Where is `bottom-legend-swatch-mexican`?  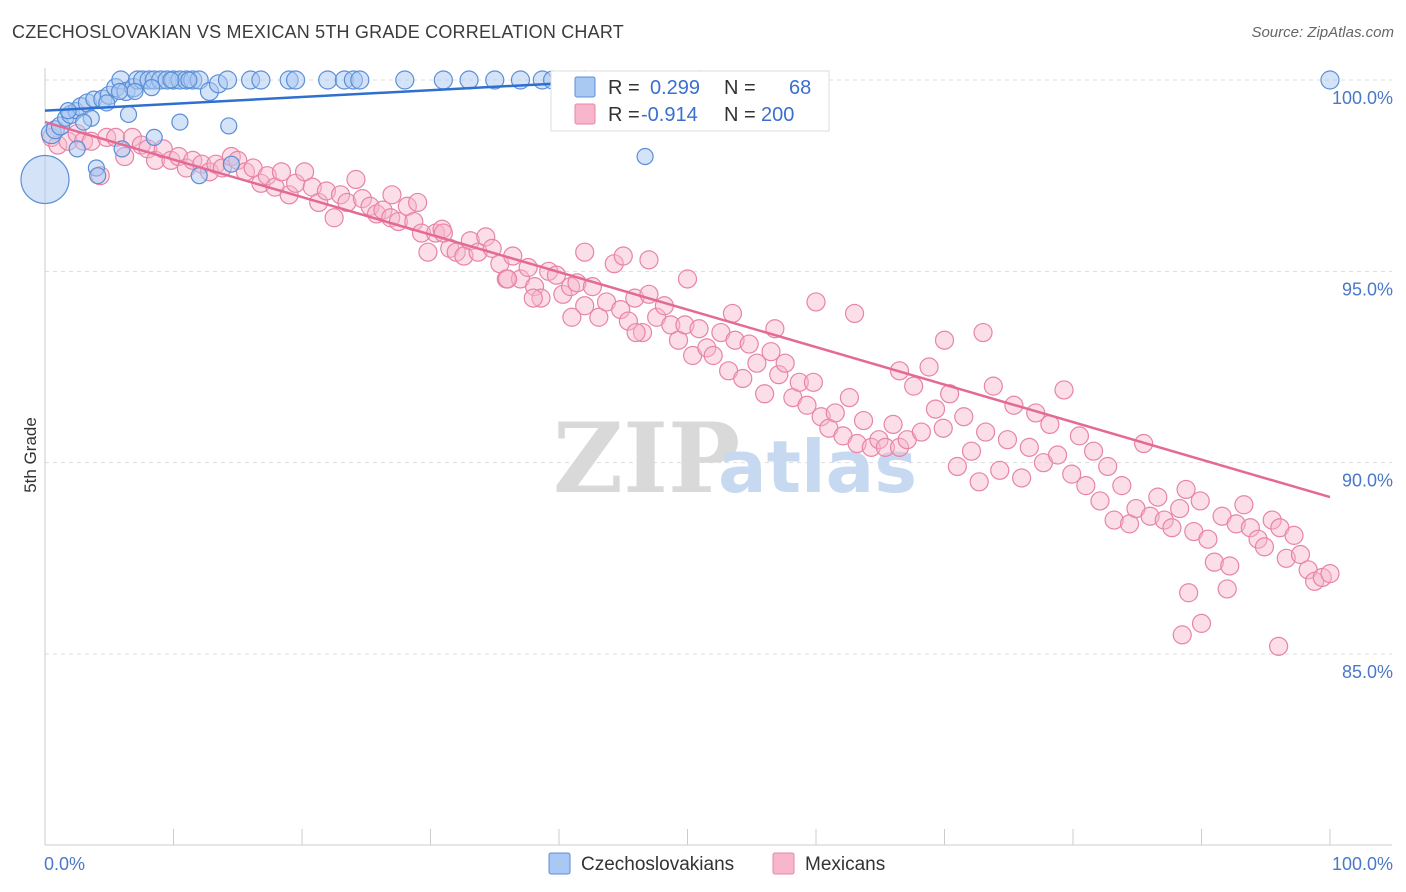
bottom-legend-swatch-mexican is located at coordinates (783, 863).